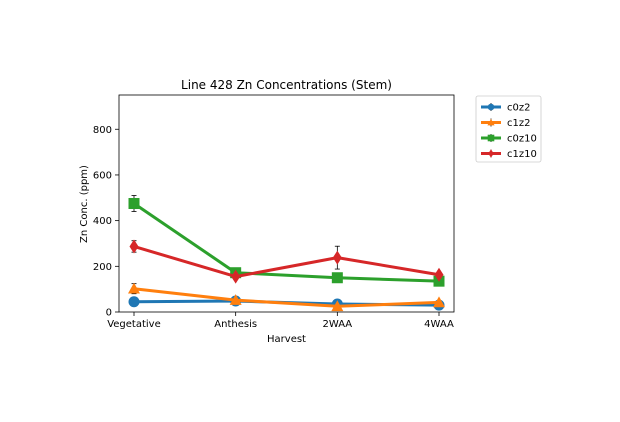 The width and height of the screenshot is (620, 422). I want to click on legend-box, so click(508, 129).